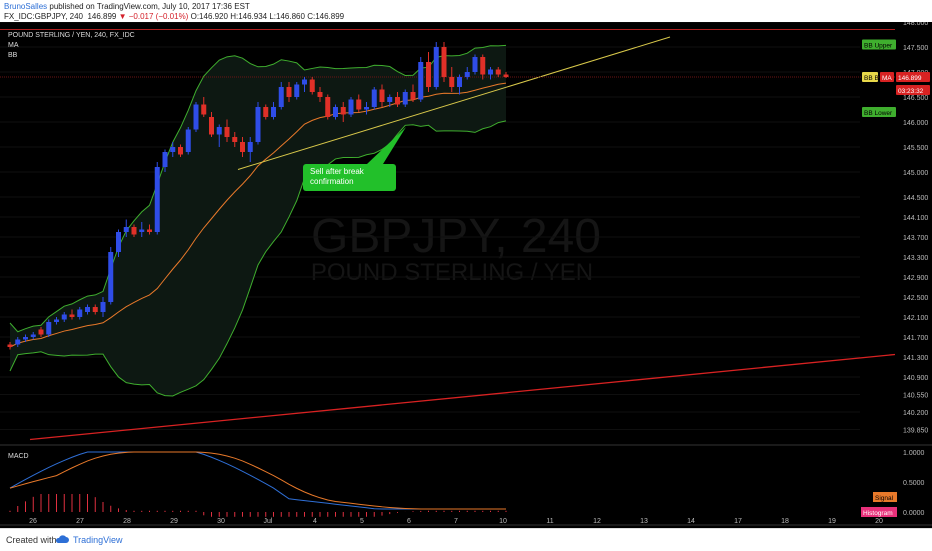  I want to click on x-tick-label: 7, so click(456, 521).